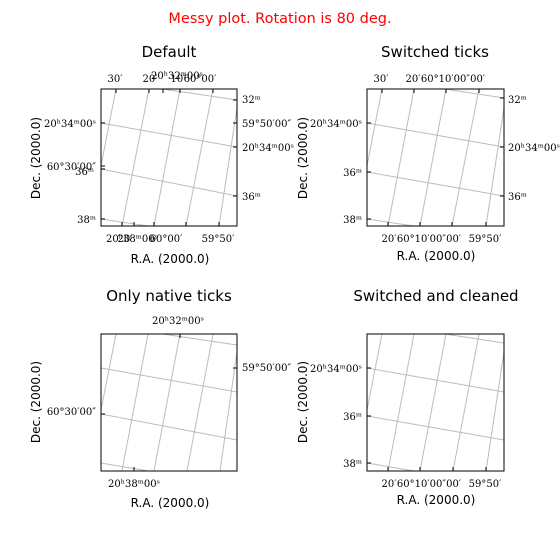  What do you see at coordinates (279, 19) in the screenshot?
I see `figure-suptitle: Messy plot. Rotation is 80 deg.` at bounding box center [279, 19].